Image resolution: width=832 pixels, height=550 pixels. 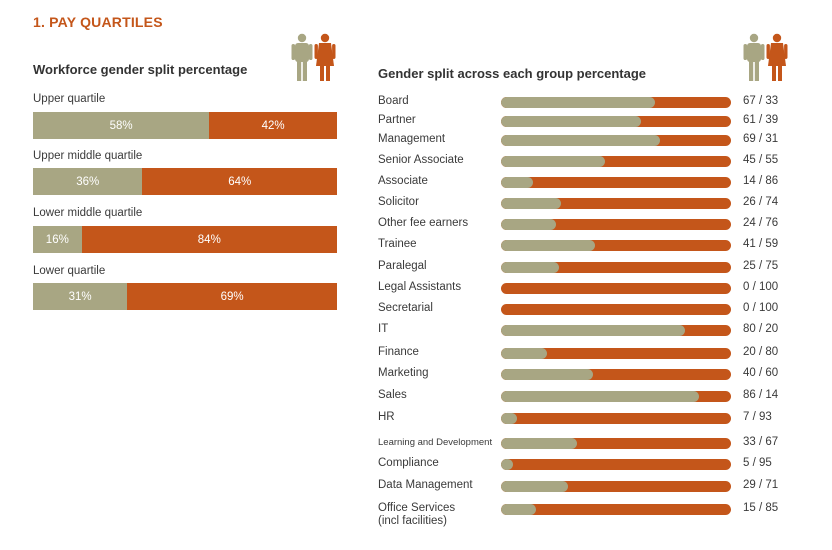 What do you see at coordinates (397, 120) in the screenshot?
I see `group-label: Partner` at bounding box center [397, 120].